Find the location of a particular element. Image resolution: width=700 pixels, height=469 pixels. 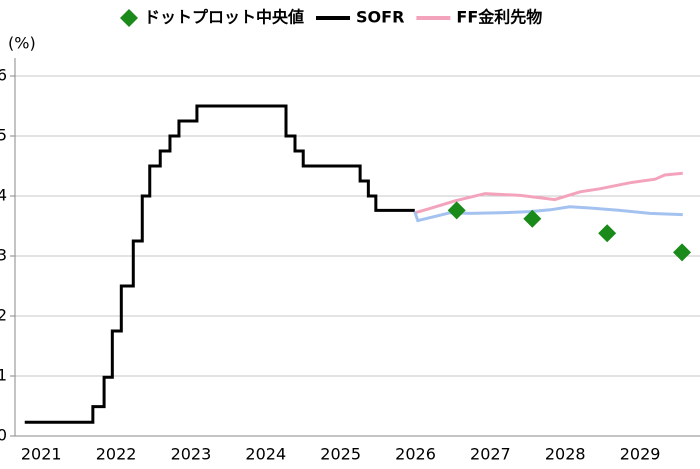

x-tick-label: 2028 is located at coordinates (565, 454).